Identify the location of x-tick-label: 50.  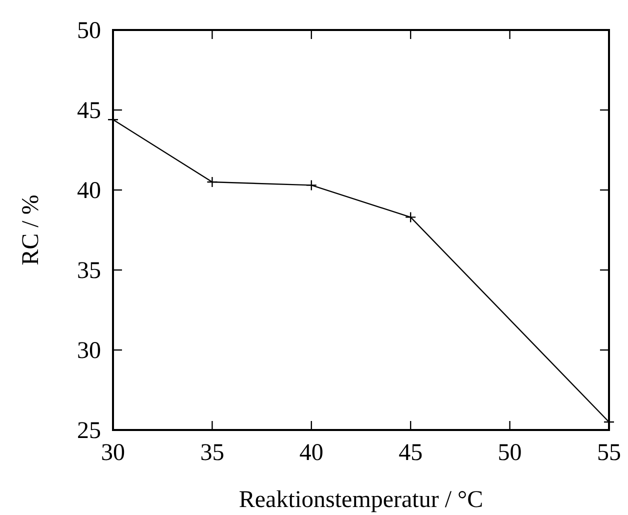
(510, 453).